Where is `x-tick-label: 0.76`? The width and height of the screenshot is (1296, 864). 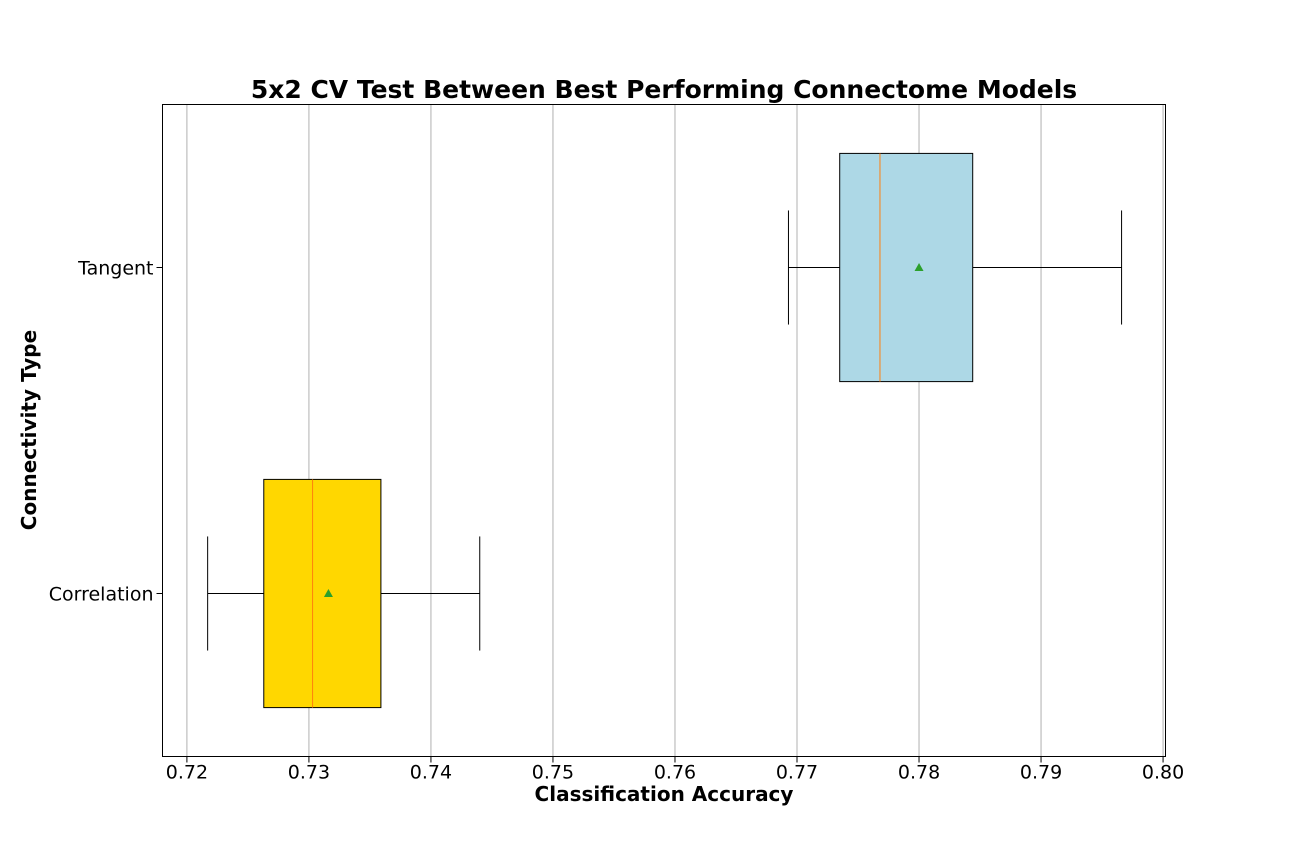 x-tick-label: 0.76 is located at coordinates (675, 773).